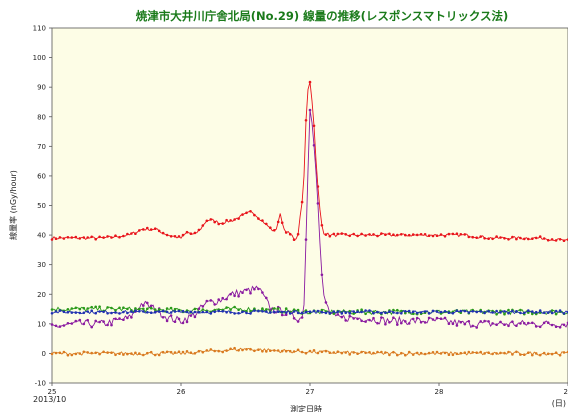  Describe the element at coordinates (13, 205) in the screenshot. I see `y-axis-label: 線量率 (nGy/hour)` at that location.